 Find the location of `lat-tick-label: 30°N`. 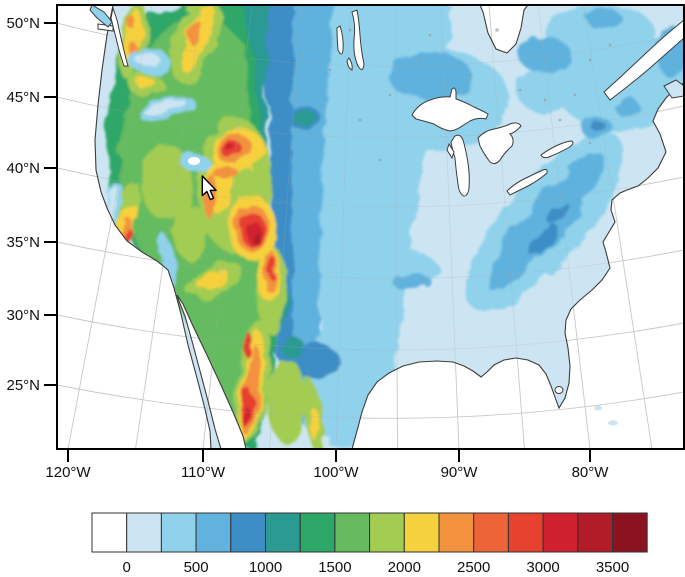

lat-tick-label: 30°N is located at coordinates (23, 315).